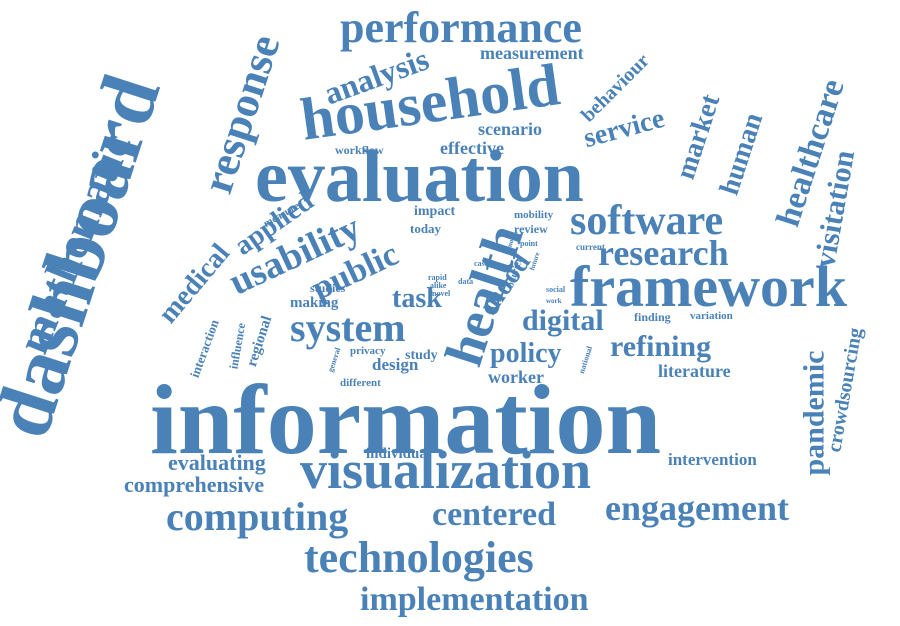  I want to click on word-intervention: intervention, so click(712, 459).